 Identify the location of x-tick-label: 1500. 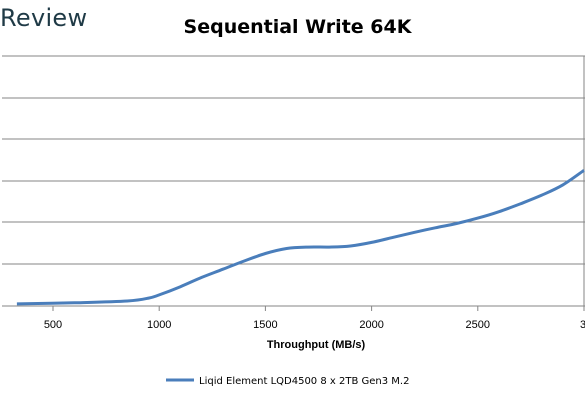
(265, 325).